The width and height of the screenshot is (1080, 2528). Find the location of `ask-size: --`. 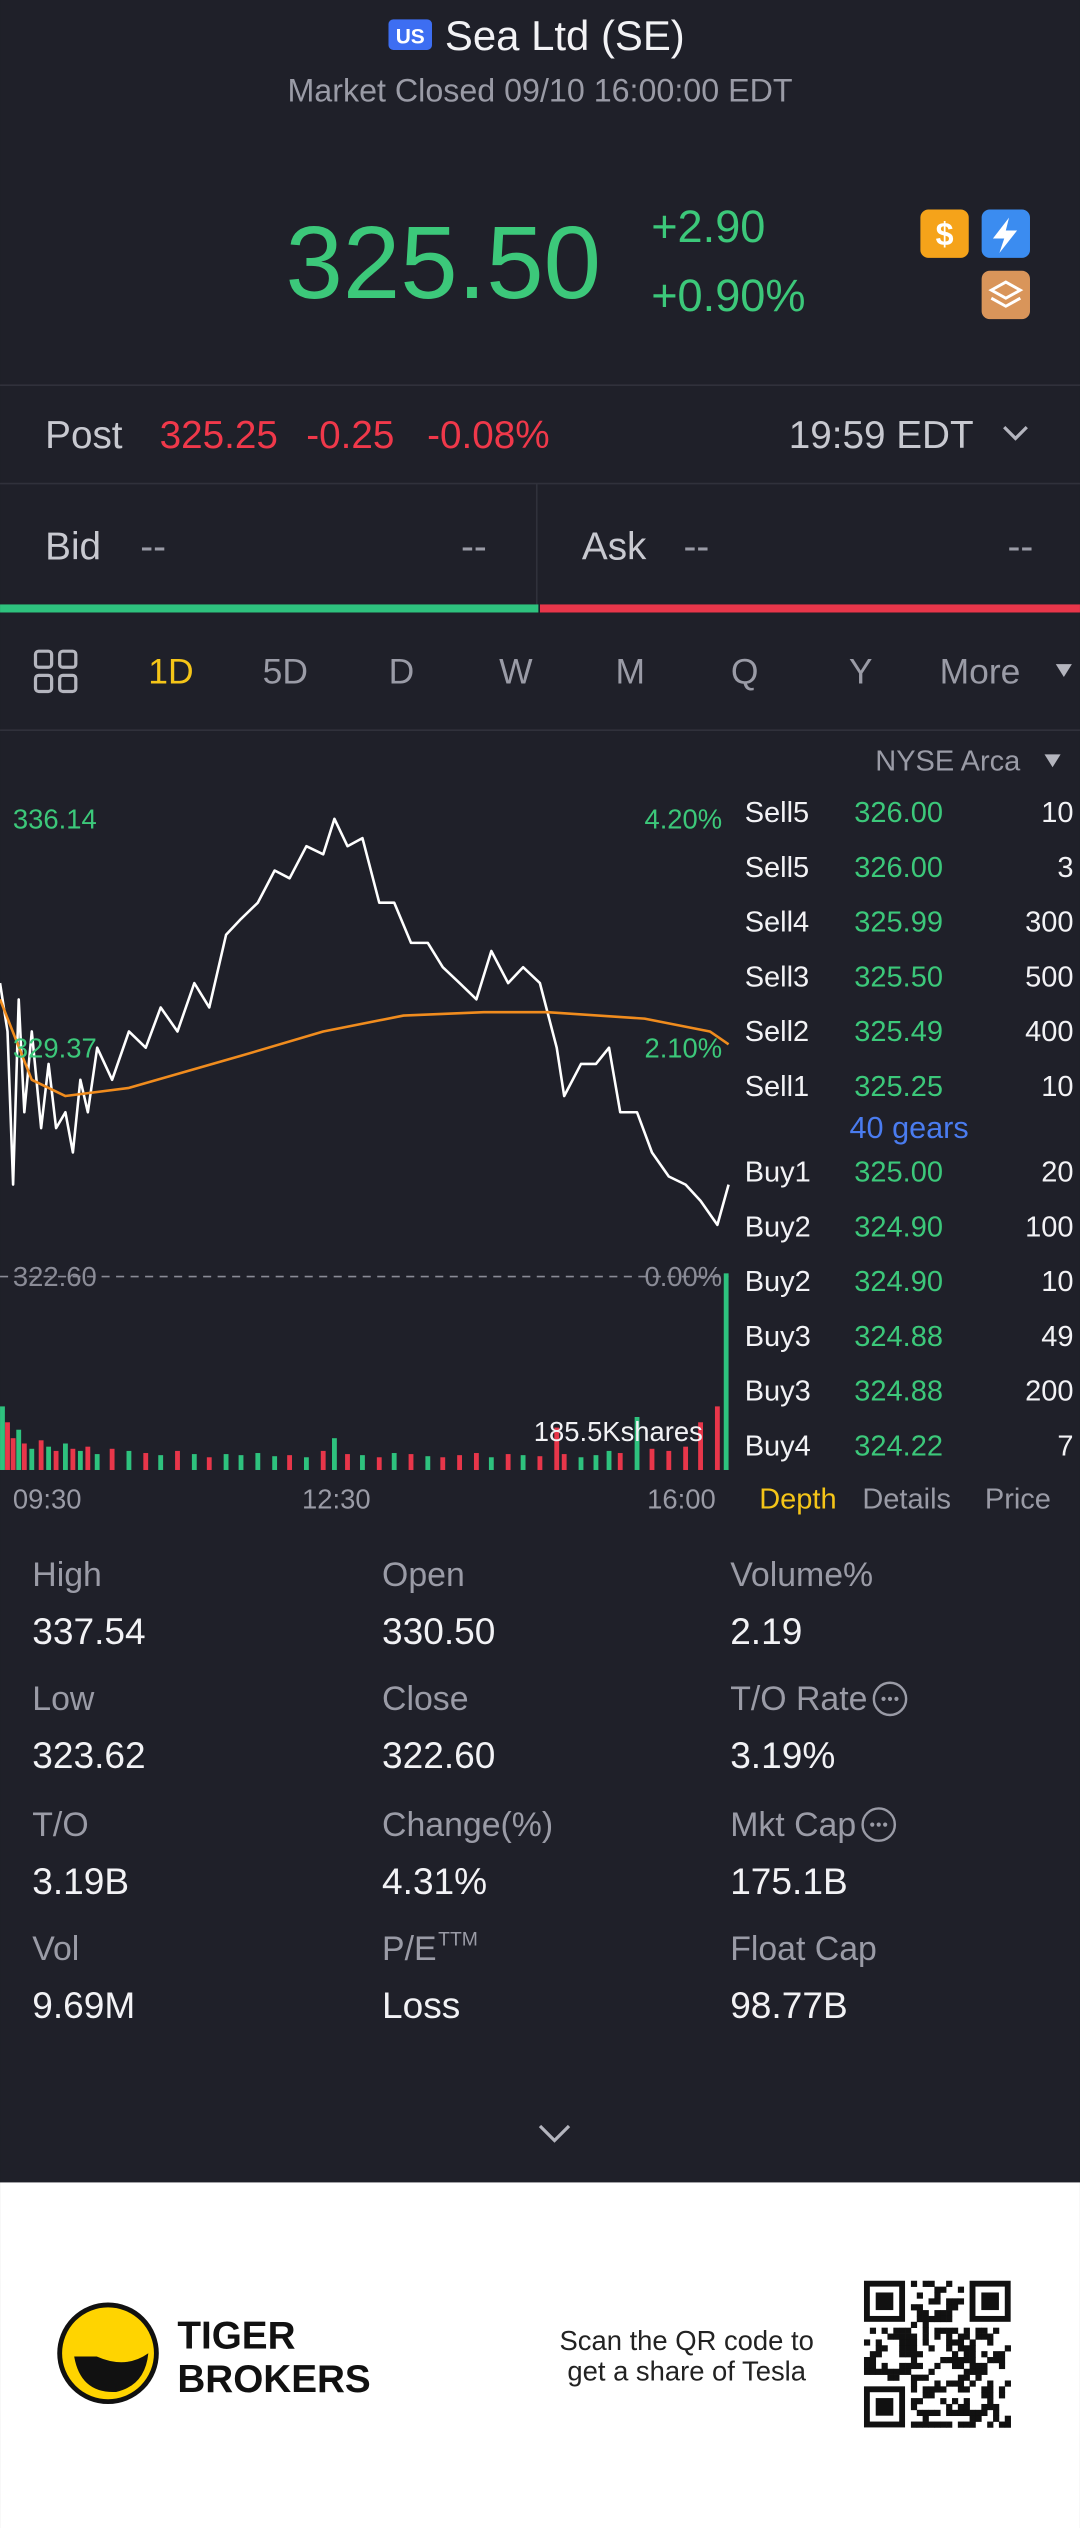

ask-size: -- is located at coordinates (1020, 546).